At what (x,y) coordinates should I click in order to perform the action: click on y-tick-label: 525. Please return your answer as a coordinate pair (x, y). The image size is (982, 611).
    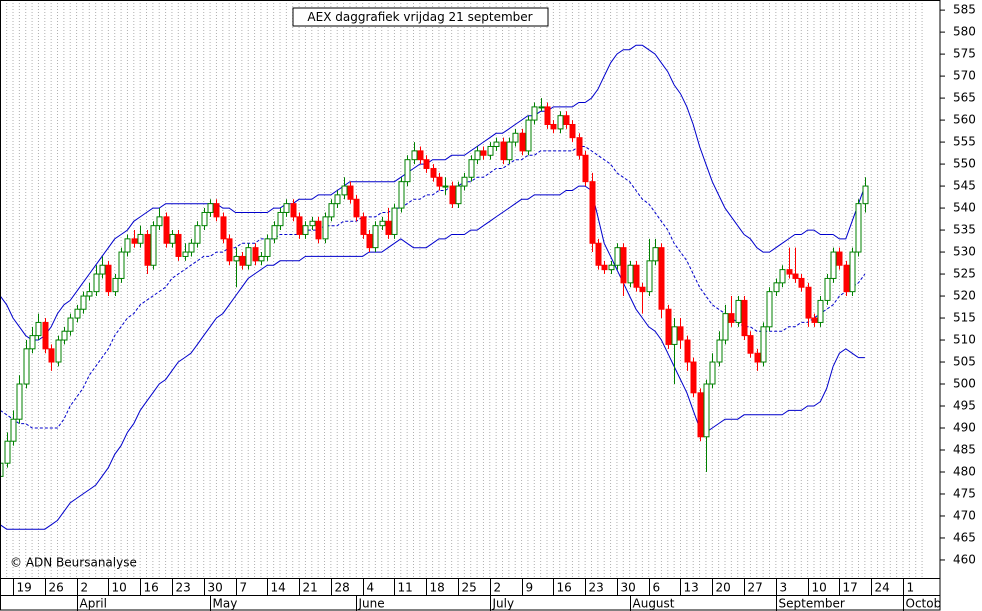
    Looking at the image, I should click on (964, 274).